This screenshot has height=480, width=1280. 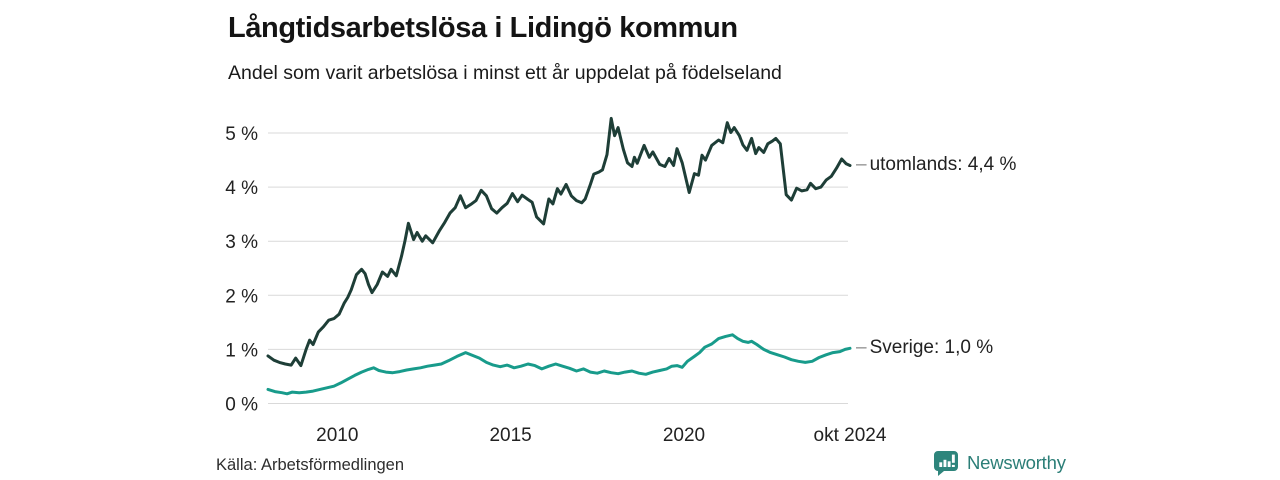 I want to click on x-axis-tick-label: okt 2024, so click(x=850, y=435).